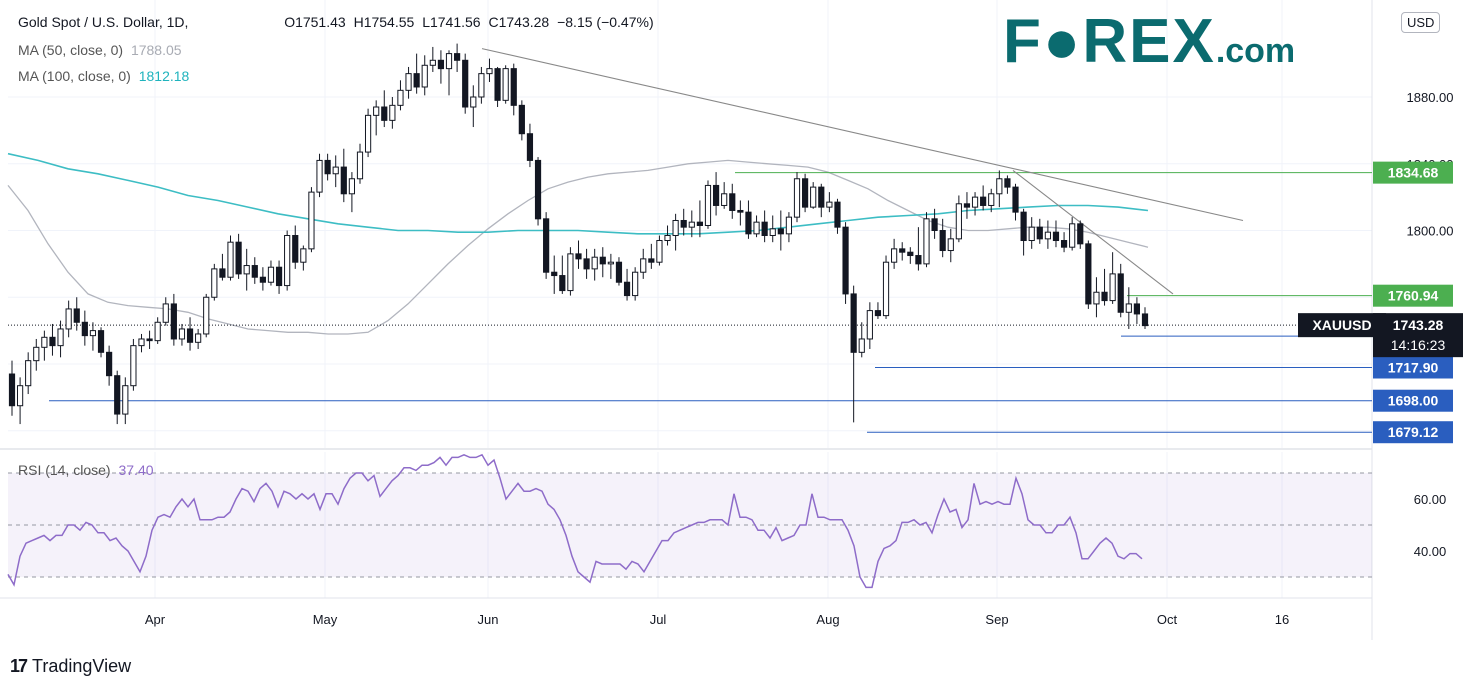 This screenshot has width=1481, height=694. I want to click on change-value: −8.15 (−0.47%), so click(605, 22).